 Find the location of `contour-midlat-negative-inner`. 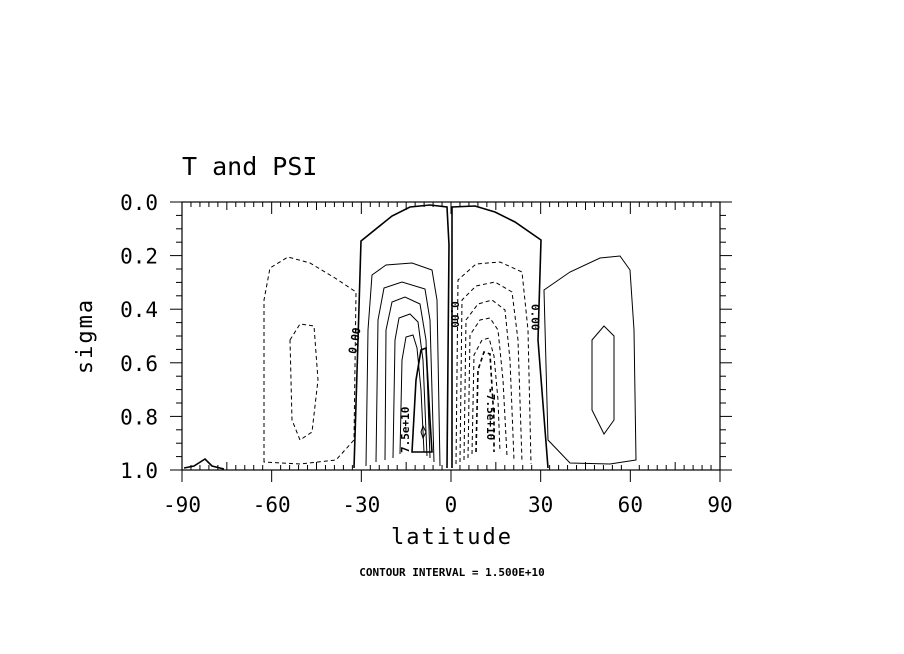

contour-midlat-negative-inner is located at coordinates (304, 382).